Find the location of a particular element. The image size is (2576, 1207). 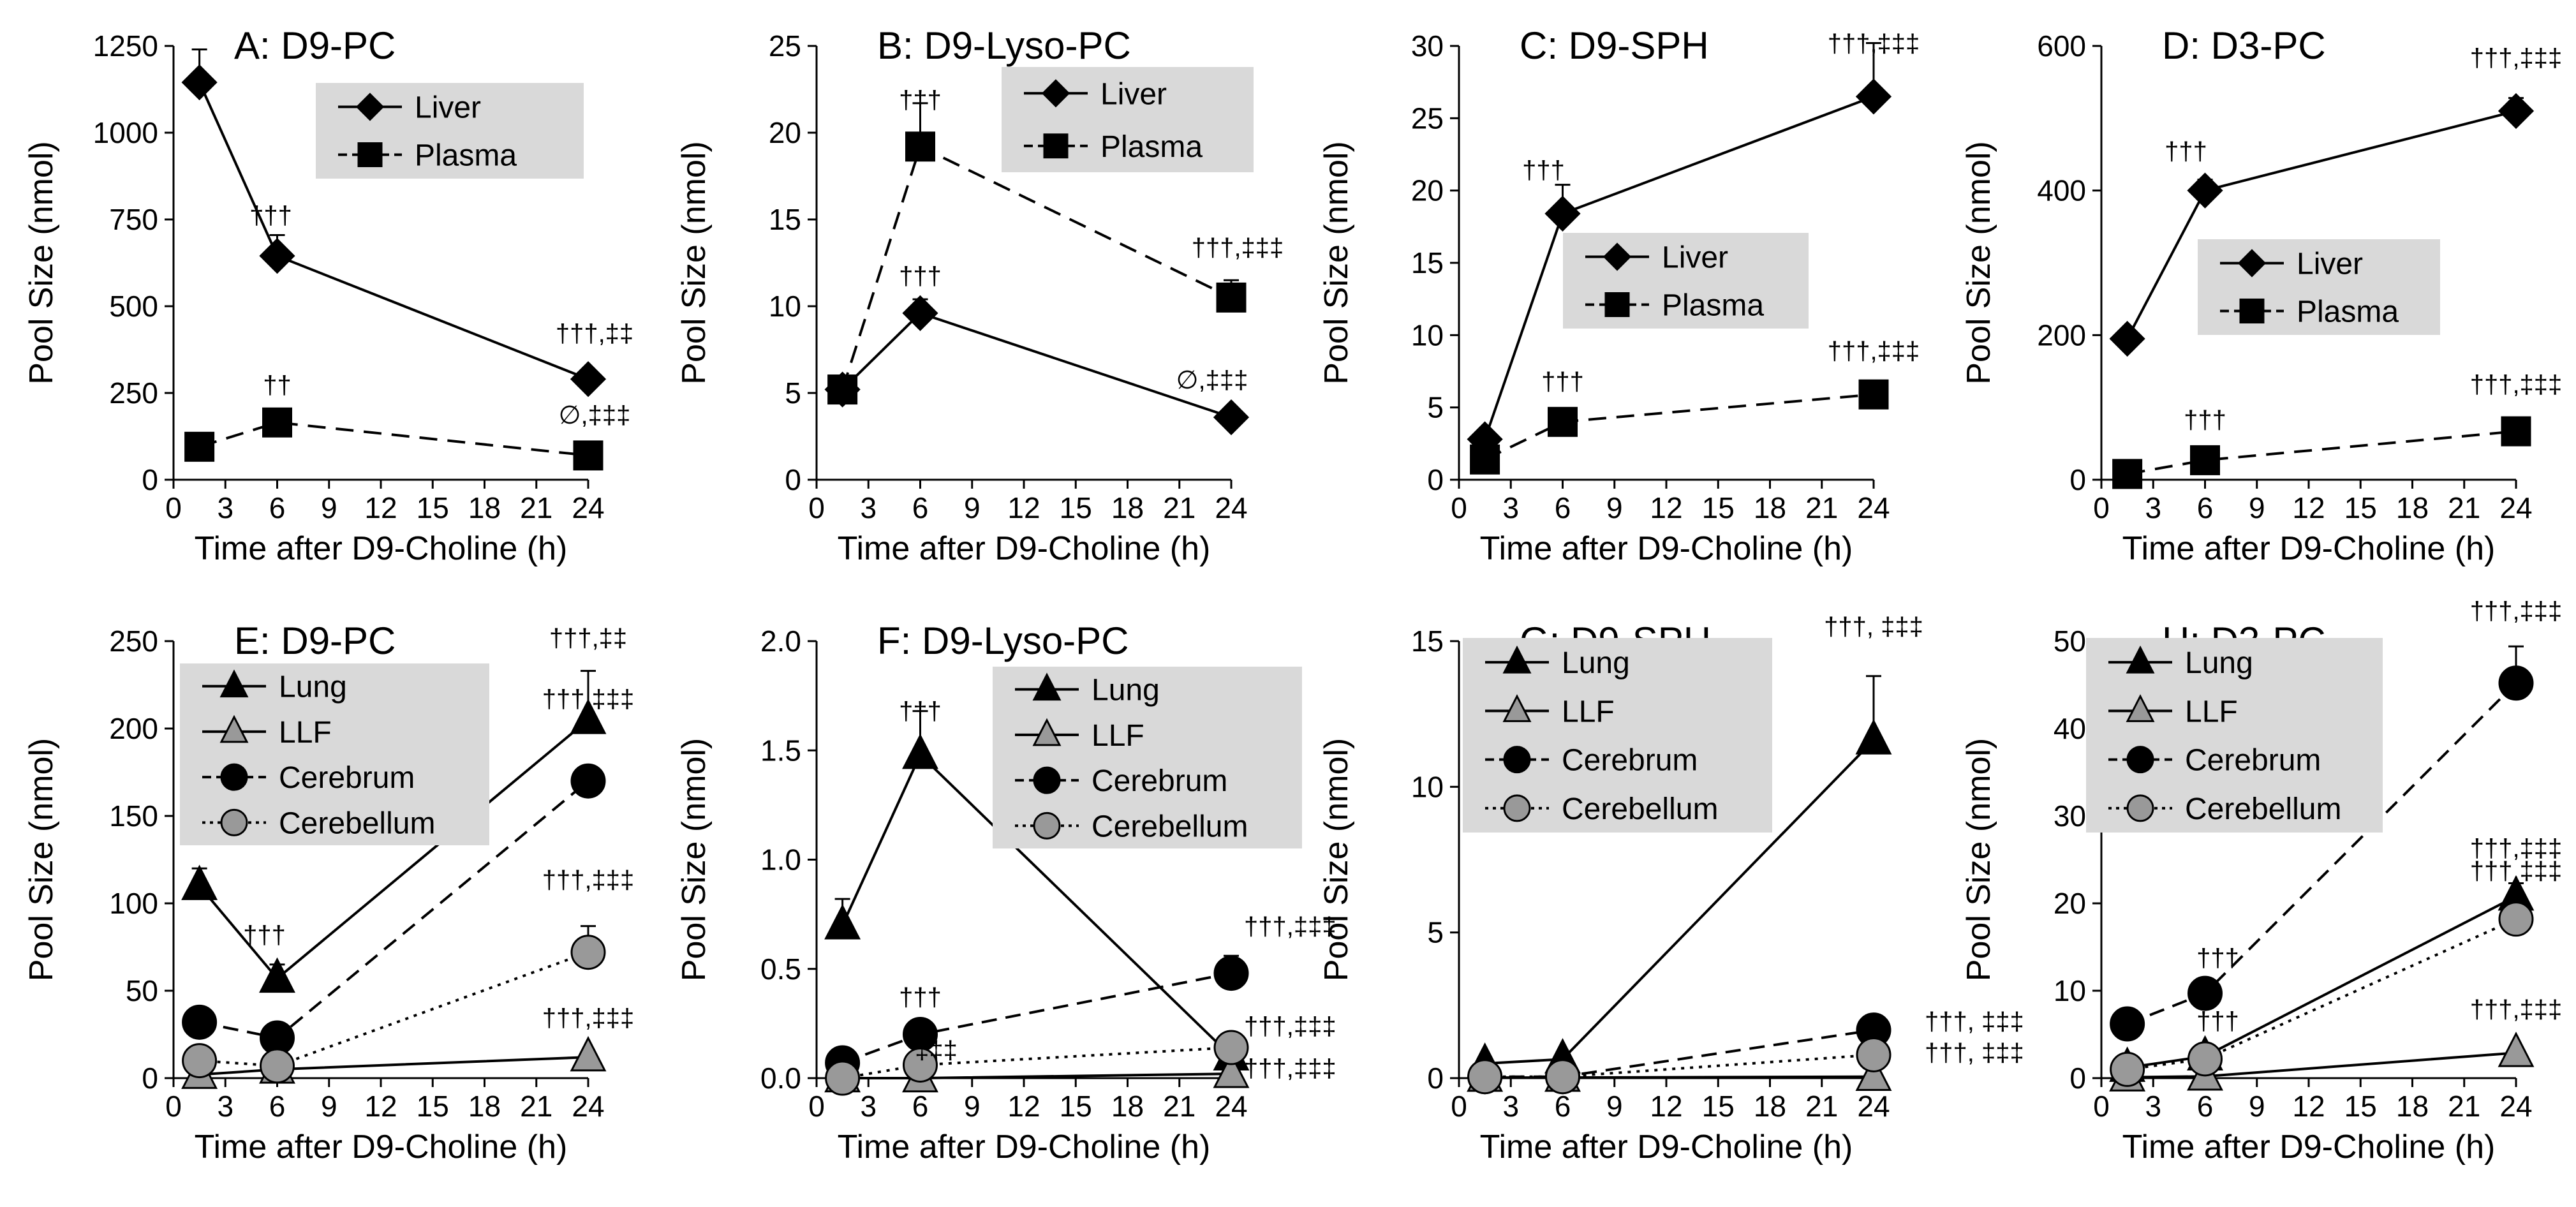

x-tick-label: 21 is located at coordinates (2464, 507).